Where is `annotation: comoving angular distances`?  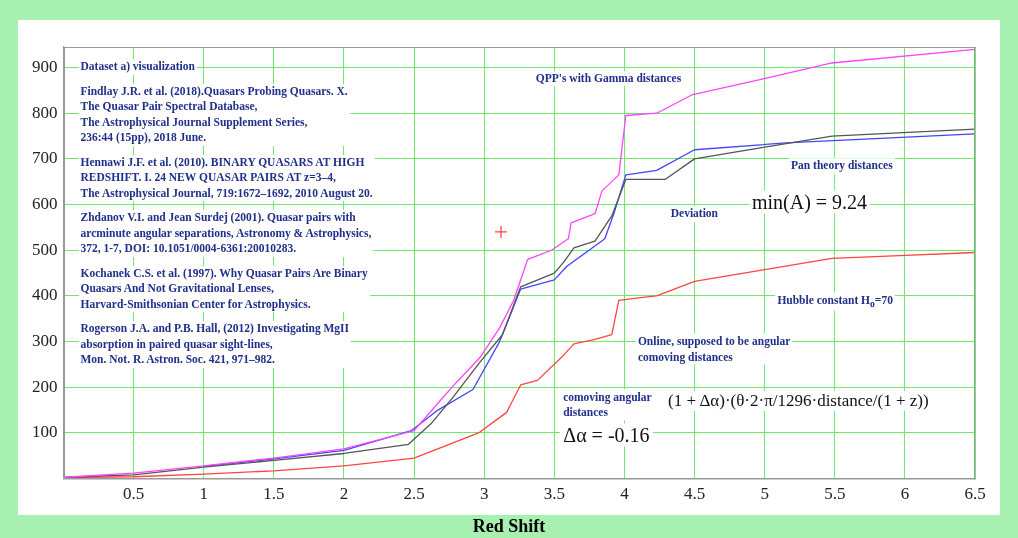
annotation: comoving angular distances is located at coordinates (607, 405).